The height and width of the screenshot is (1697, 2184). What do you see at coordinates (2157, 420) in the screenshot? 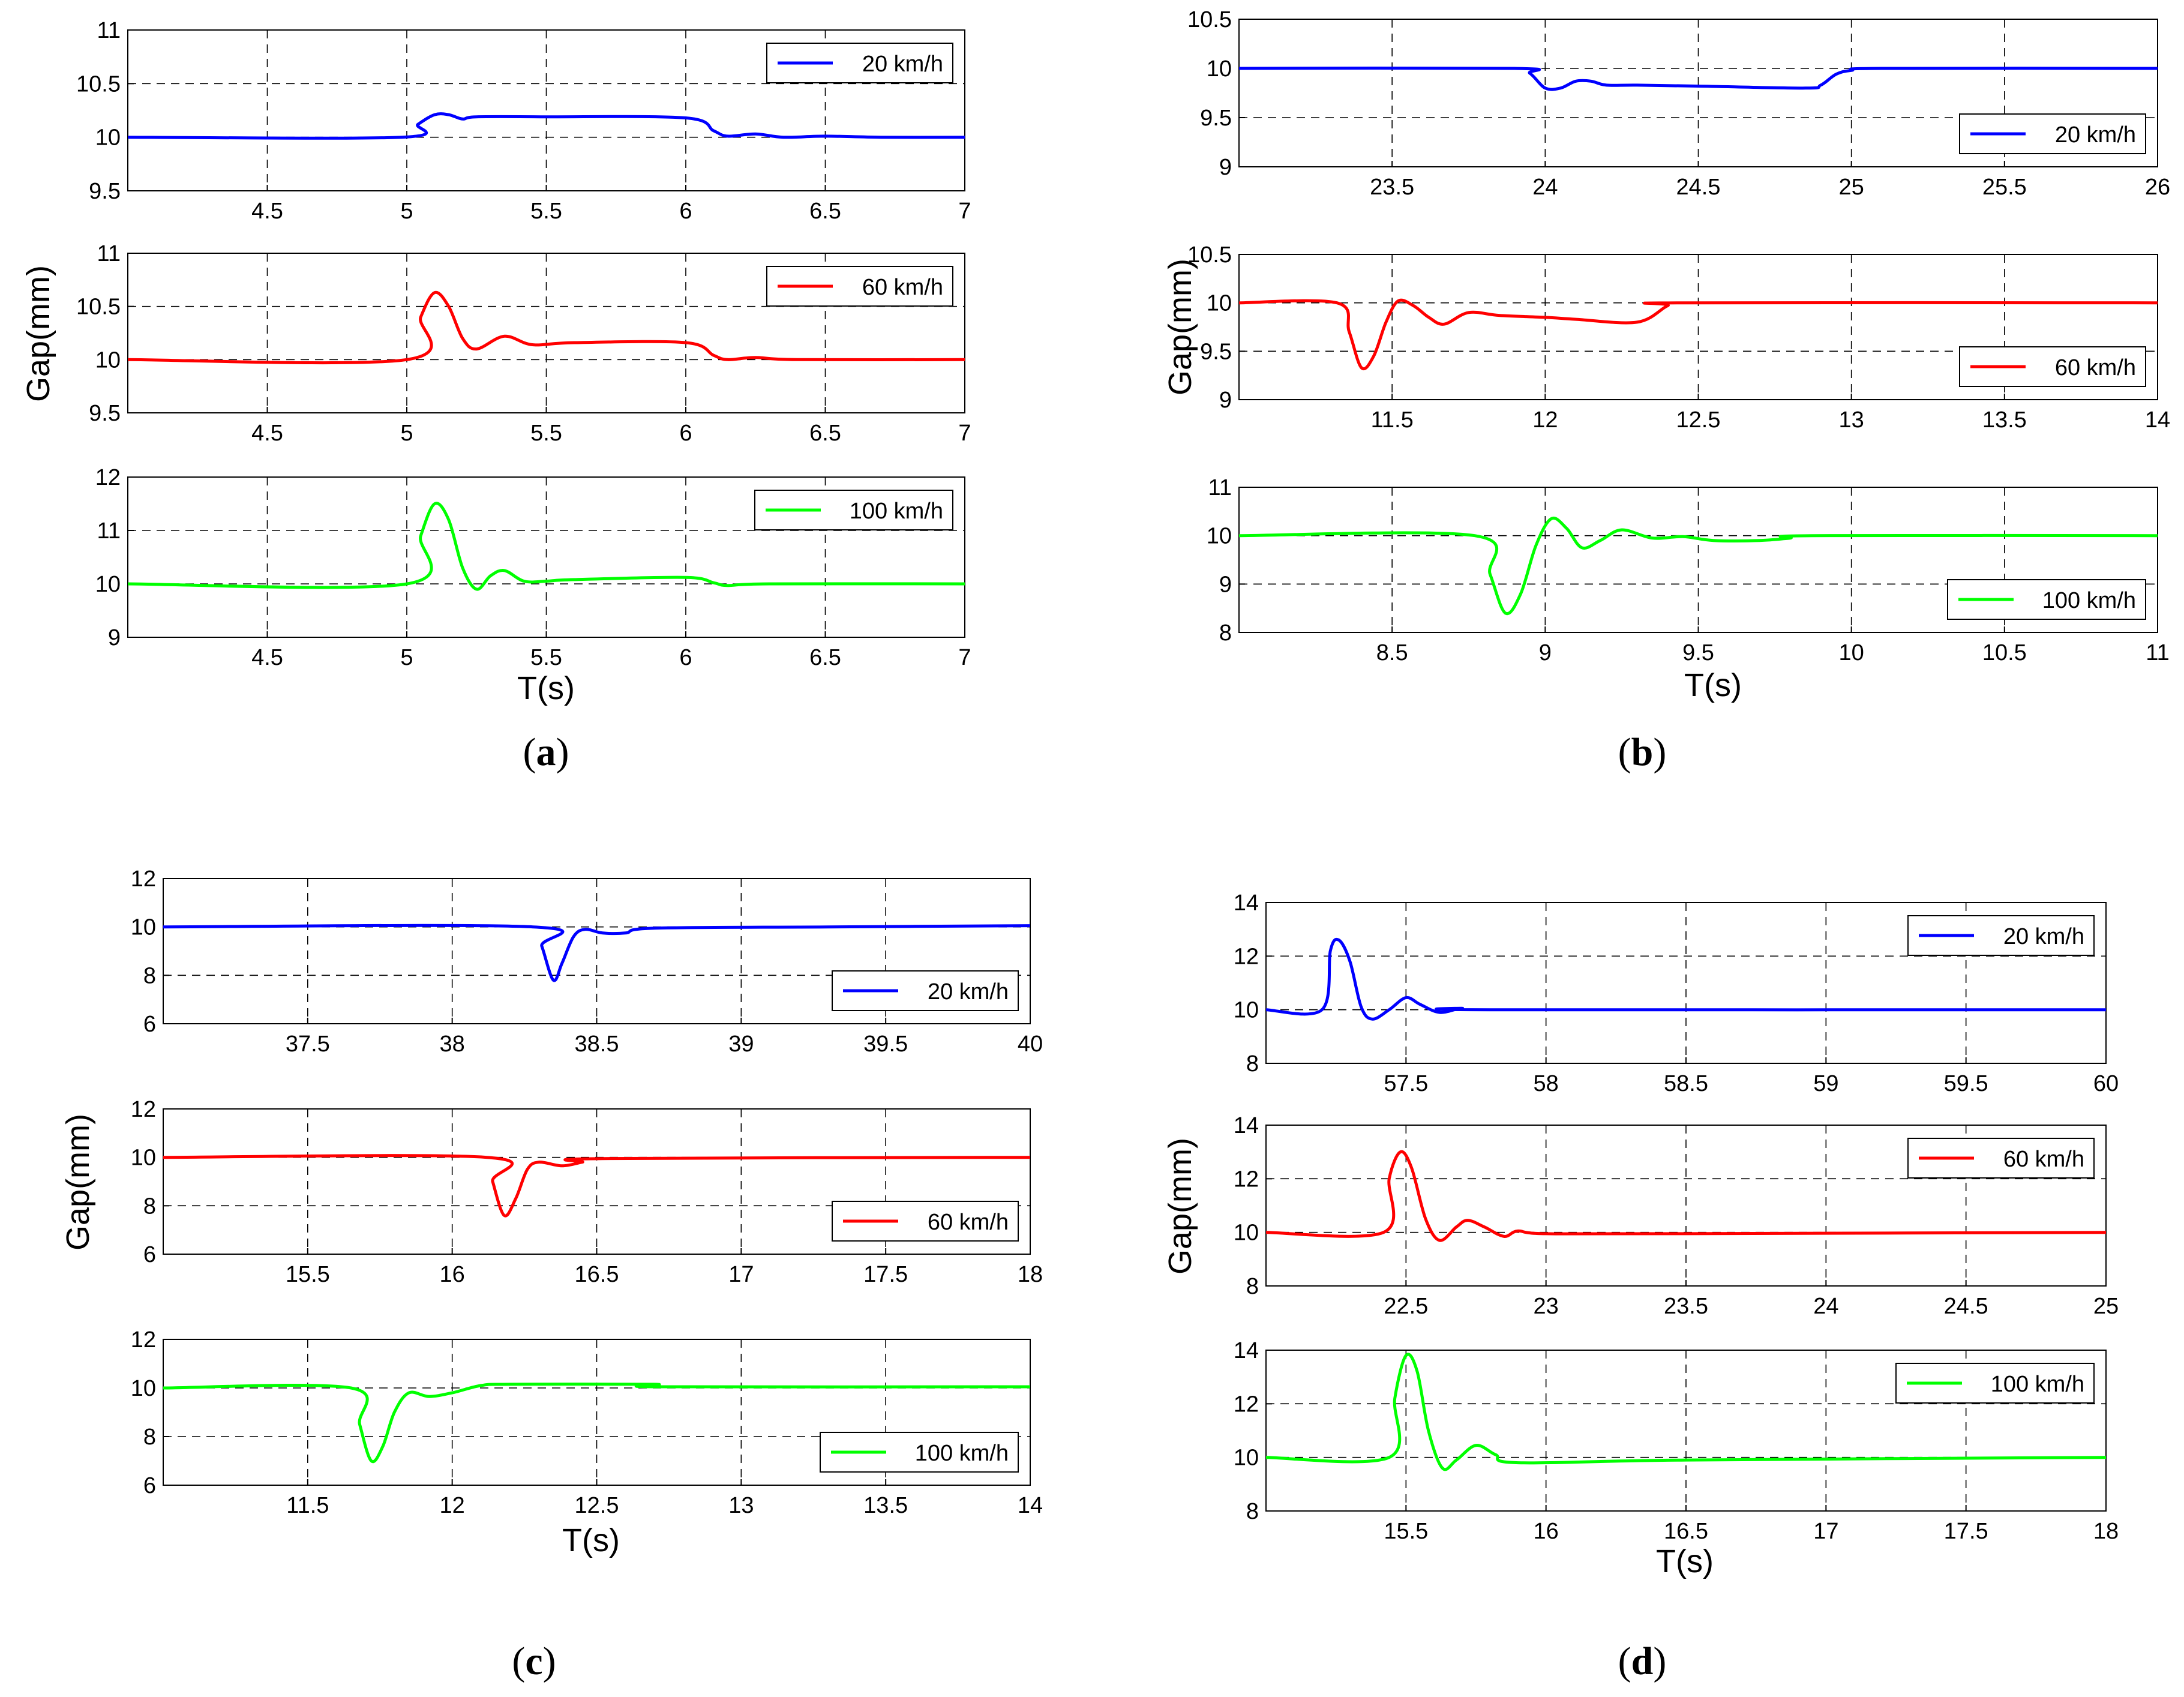
I see `x-tick-label: 14` at bounding box center [2157, 420].